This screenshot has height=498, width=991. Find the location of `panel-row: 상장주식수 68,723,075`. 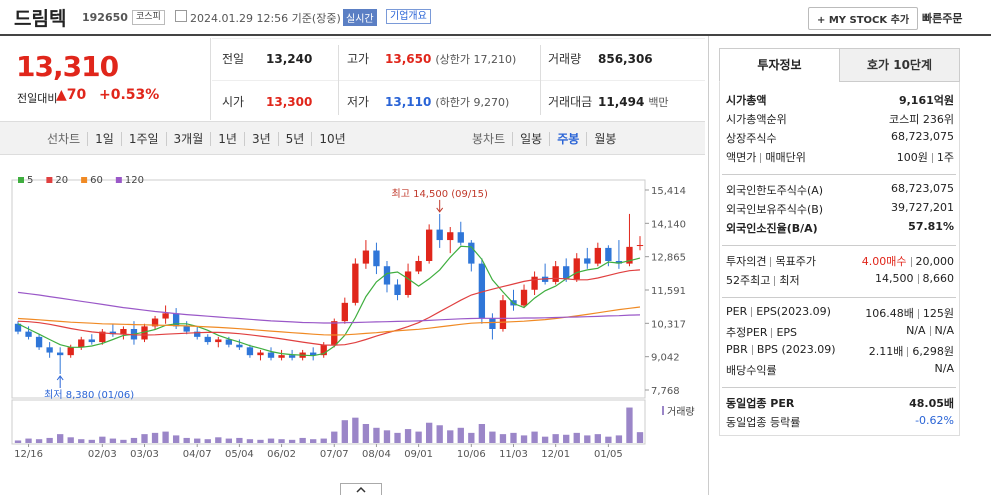

panel-row: 상장주식수 68,723,075 is located at coordinates (840, 139).